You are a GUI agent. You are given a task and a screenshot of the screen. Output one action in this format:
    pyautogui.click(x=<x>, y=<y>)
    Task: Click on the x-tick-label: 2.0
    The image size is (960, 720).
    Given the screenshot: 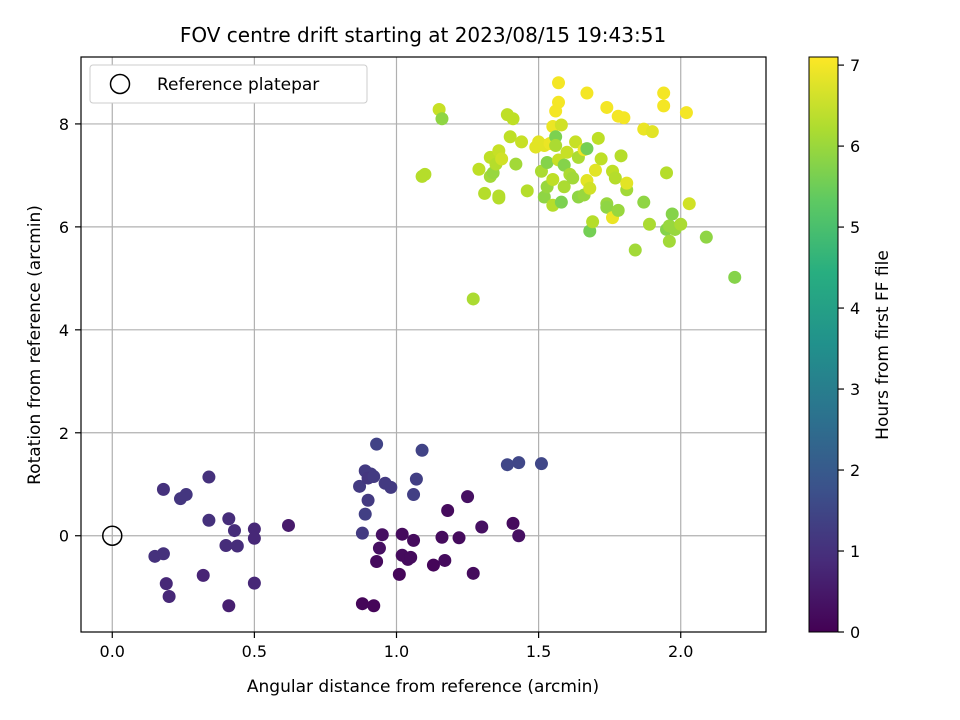 What is the action you would take?
    pyautogui.click(x=680, y=651)
    